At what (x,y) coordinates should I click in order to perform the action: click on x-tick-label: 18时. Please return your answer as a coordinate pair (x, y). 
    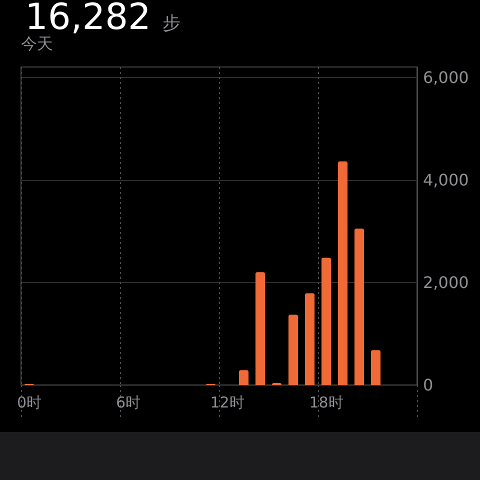
    Looking at the image, I should click on (326, 403).